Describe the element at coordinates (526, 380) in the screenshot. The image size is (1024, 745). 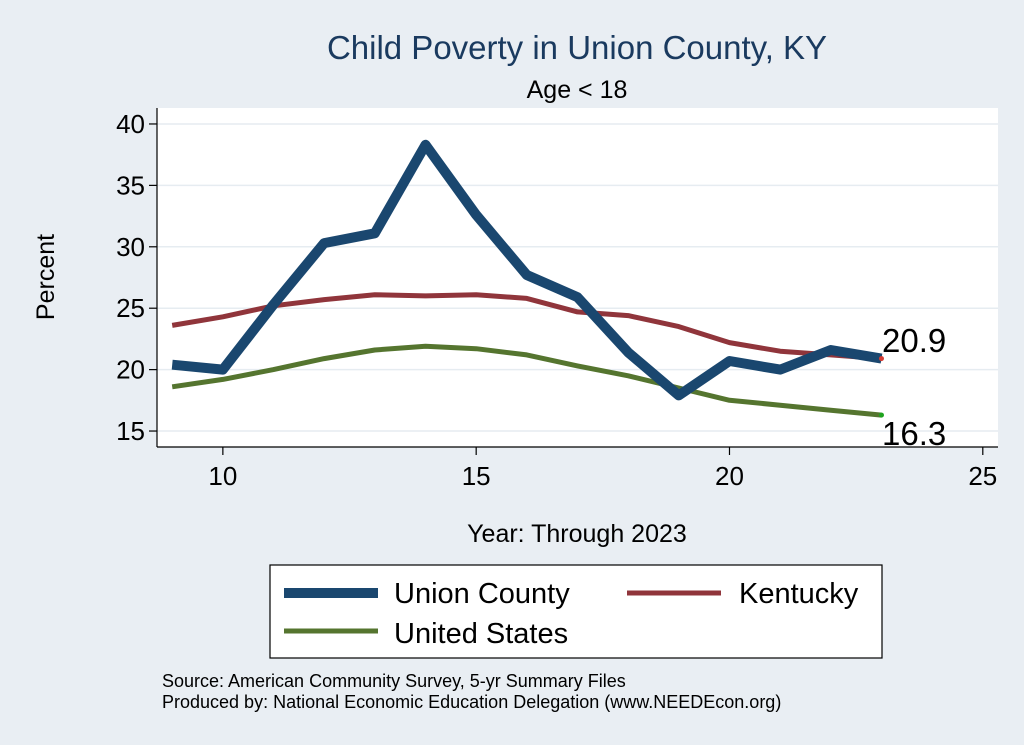
I see `series-line-united-states` at that location.